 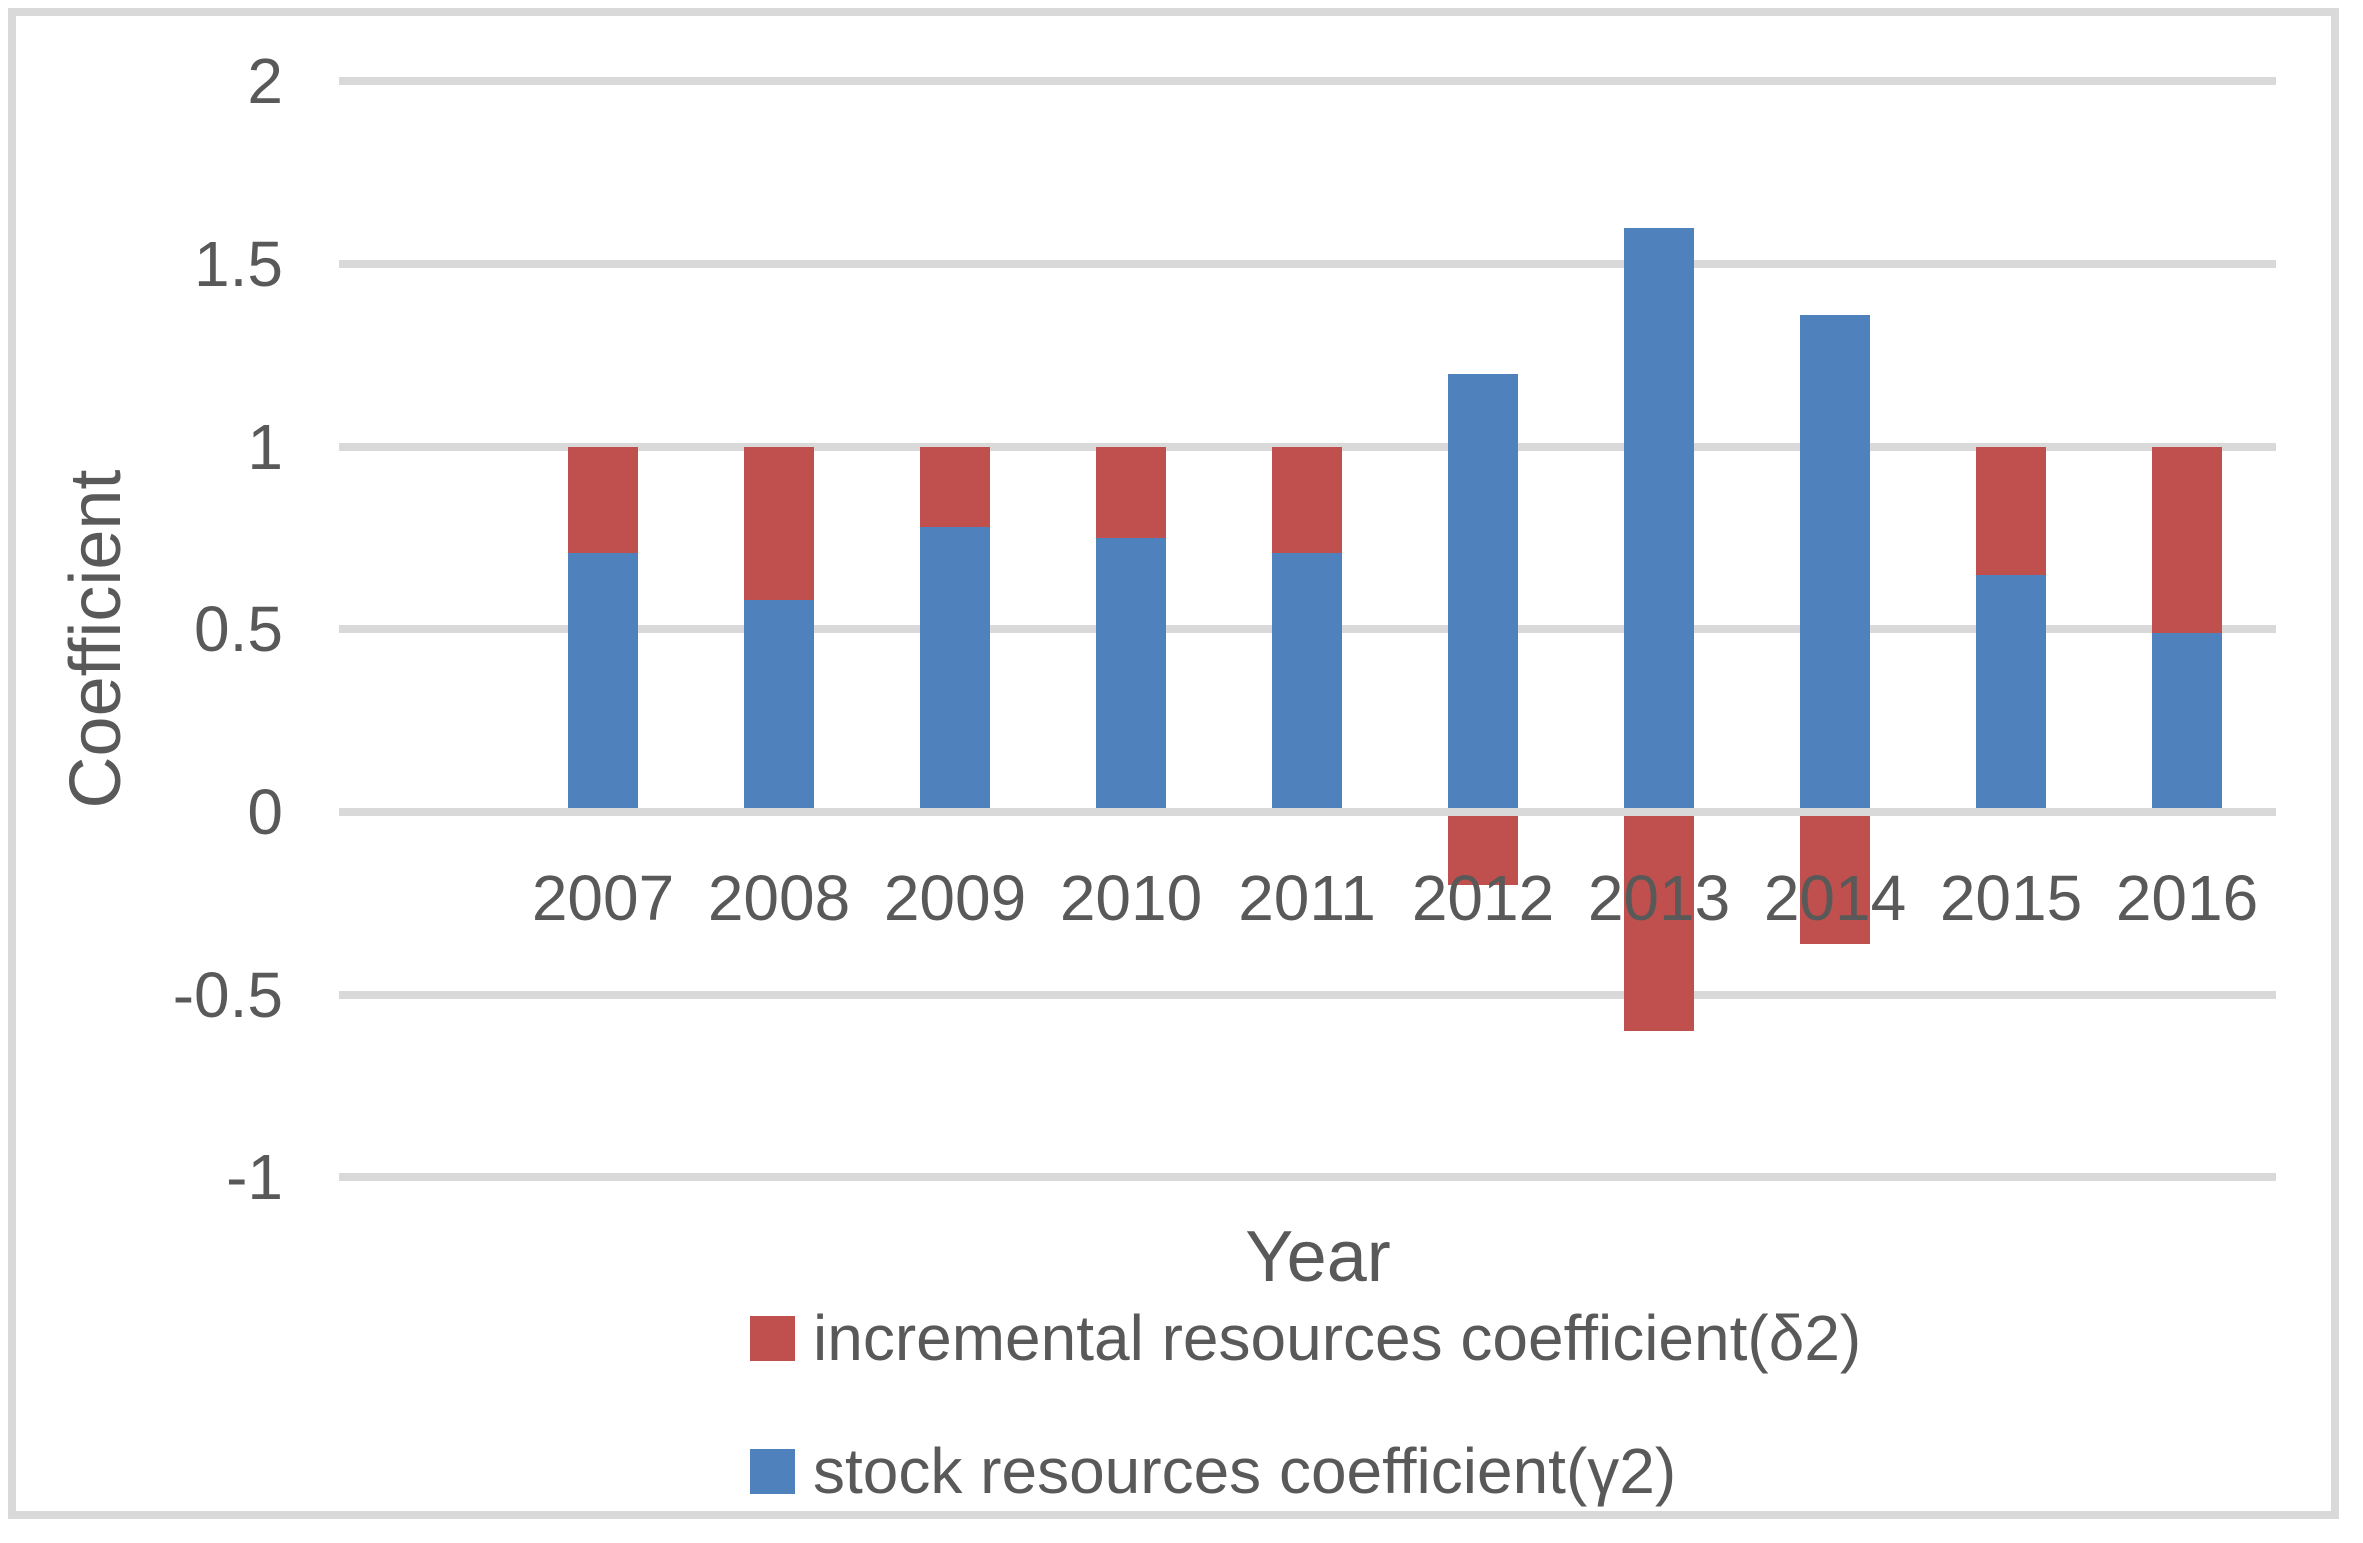 What do you see at coordinates (772, 1338) in the screenshot?
I see `legend-swatch-red` at bounding box center [772, 1338].